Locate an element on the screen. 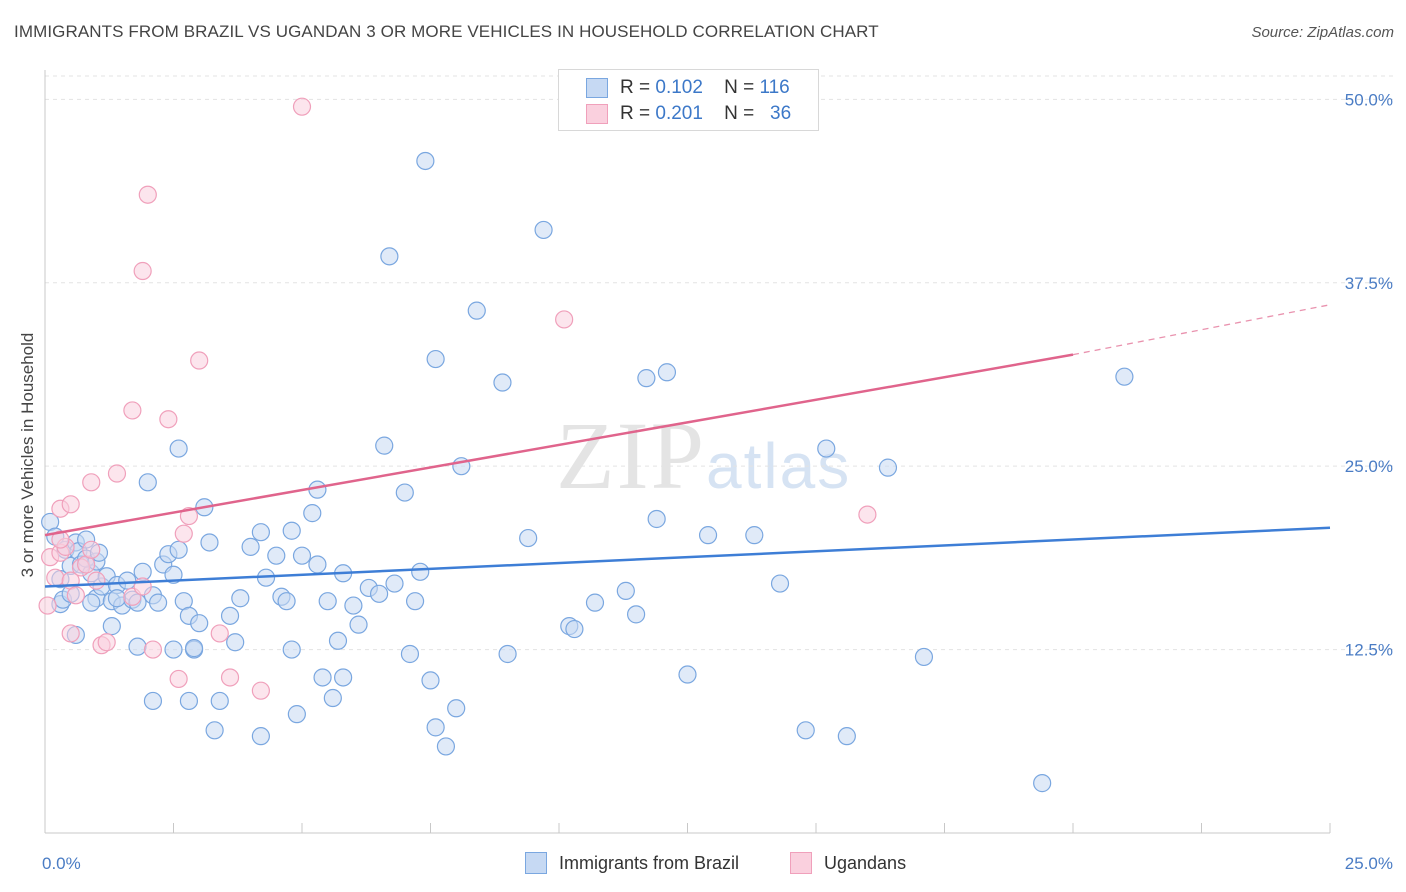 The image size is (1406, 892). brazil-trendline is located at coordinates (687, 557).